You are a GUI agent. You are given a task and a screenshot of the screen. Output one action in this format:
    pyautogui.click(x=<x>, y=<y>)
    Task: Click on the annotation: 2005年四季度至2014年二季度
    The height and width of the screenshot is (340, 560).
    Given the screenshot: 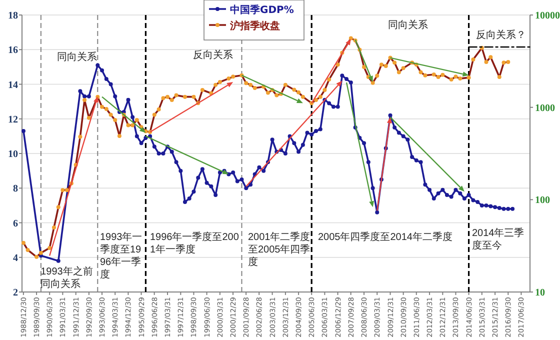 What is the action you would take?
    pyautogui.click(x=385, y=237)
    